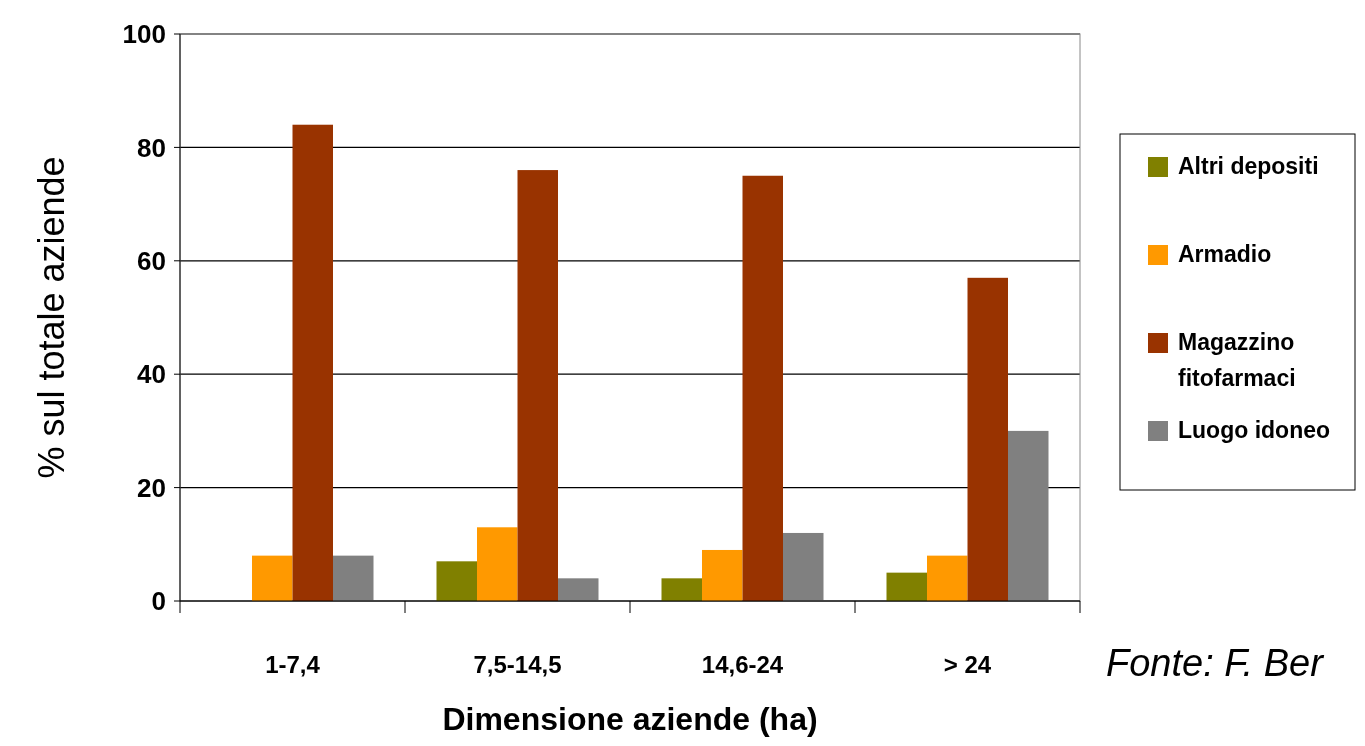 The height and width of the screenshot is (746, 1365). What do you see at coordinates (630, 719) in the screenshot?
I see `x-axis-title: Dimensione aziende (ha)` at bounding box center [630, 719].